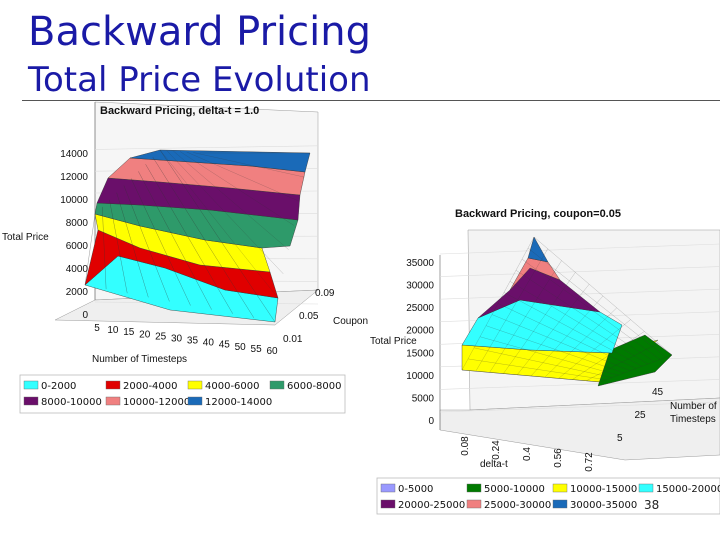 Image resolution: width=720 pixels, height=540 pixels. I want to click on chart2-z-tick: 25000, so click(420, 308).